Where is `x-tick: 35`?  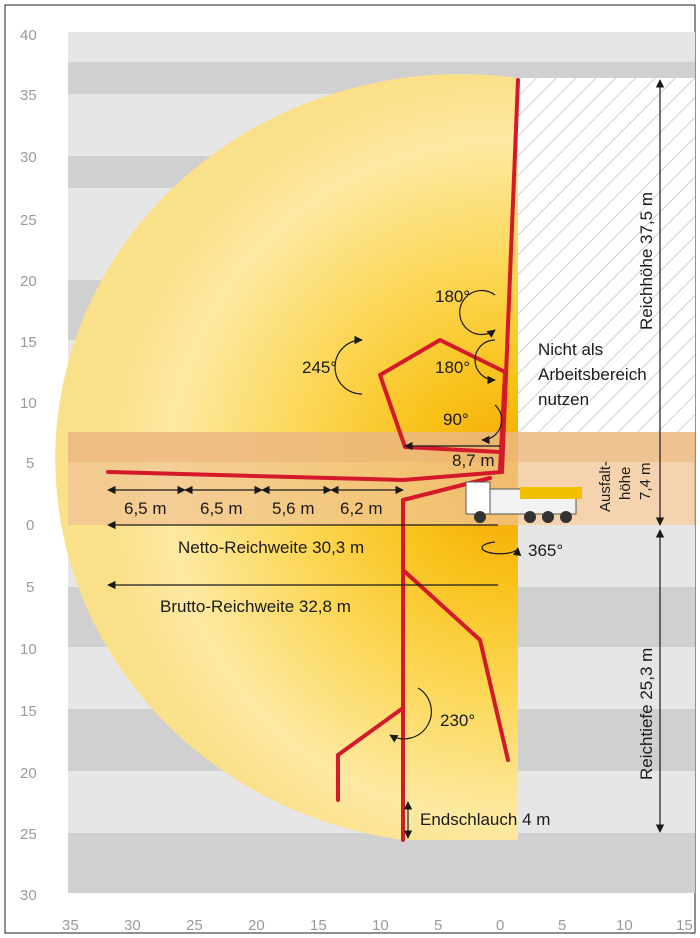 x-tick: 35 is located at coordinates (70, 925).